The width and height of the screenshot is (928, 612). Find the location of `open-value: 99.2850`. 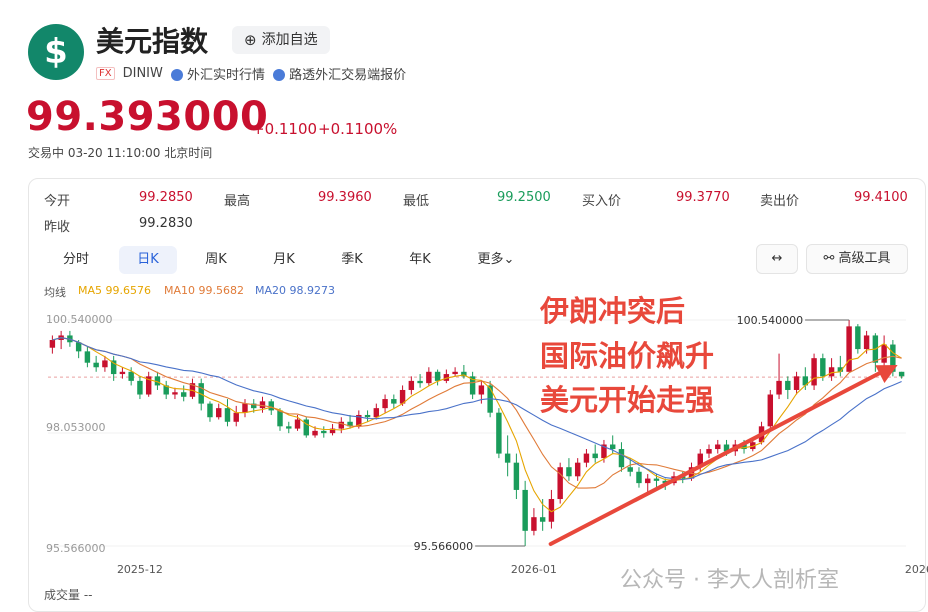

open-value: 99.2850 is located at coordinates (166, 197).